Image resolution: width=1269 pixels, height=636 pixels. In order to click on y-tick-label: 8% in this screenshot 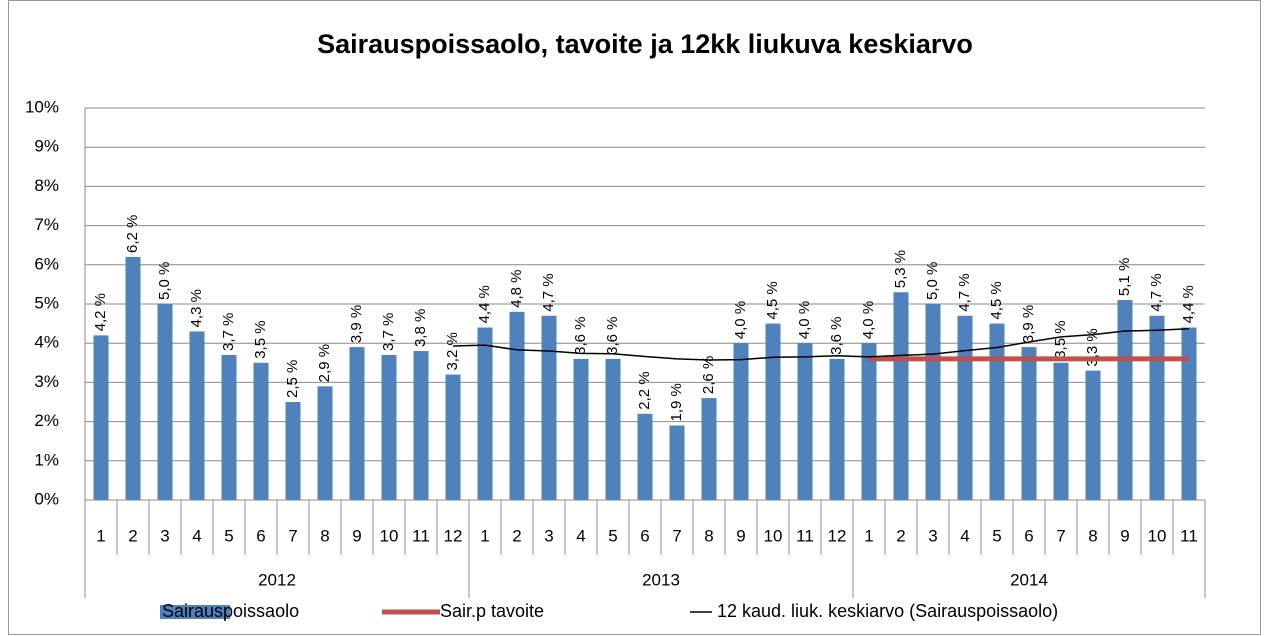, I will do `click(46, 185)`.